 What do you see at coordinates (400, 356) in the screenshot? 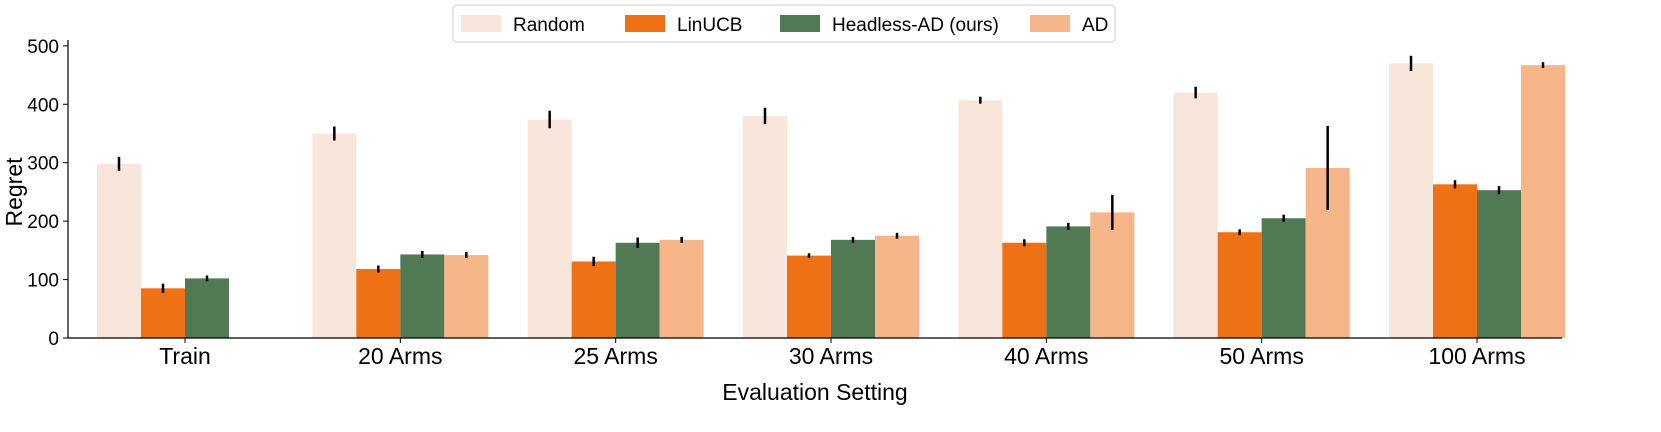
I see `x-tick-label: 20 Arms` at bounding box center [400, 356].